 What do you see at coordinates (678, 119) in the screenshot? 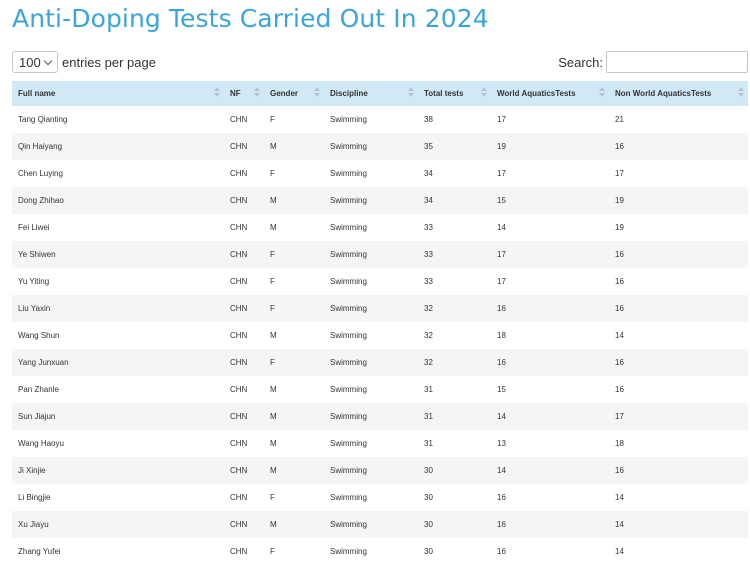
I see `cell-non-world-aquatics-tests: 21` at bounding box center [678, 119].